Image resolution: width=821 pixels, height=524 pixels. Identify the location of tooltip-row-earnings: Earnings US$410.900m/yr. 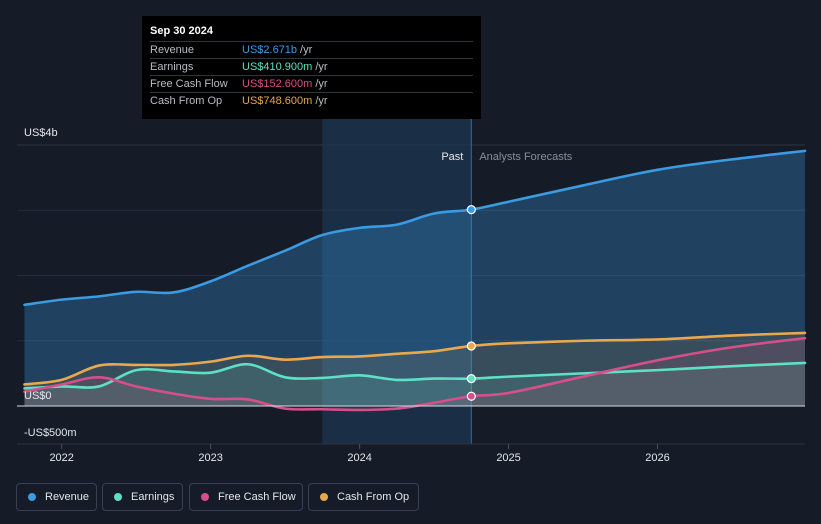
(311, 67).